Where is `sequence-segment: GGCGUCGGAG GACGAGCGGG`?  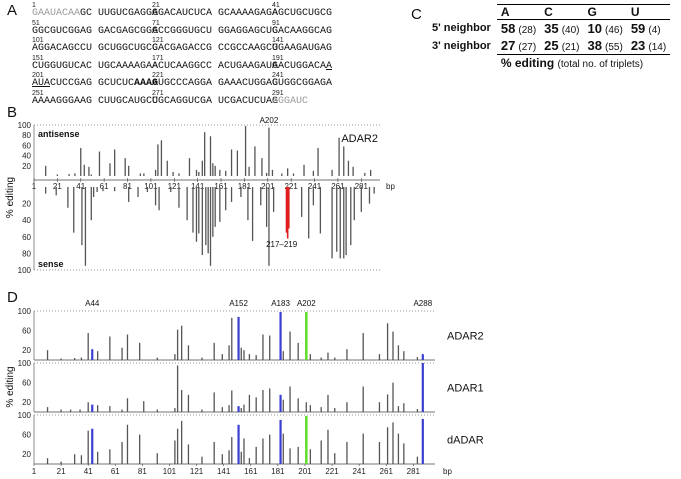
sequence-segment: GGCGUCGGAG GACGAGCGGG is located at coordinates (95, 31).